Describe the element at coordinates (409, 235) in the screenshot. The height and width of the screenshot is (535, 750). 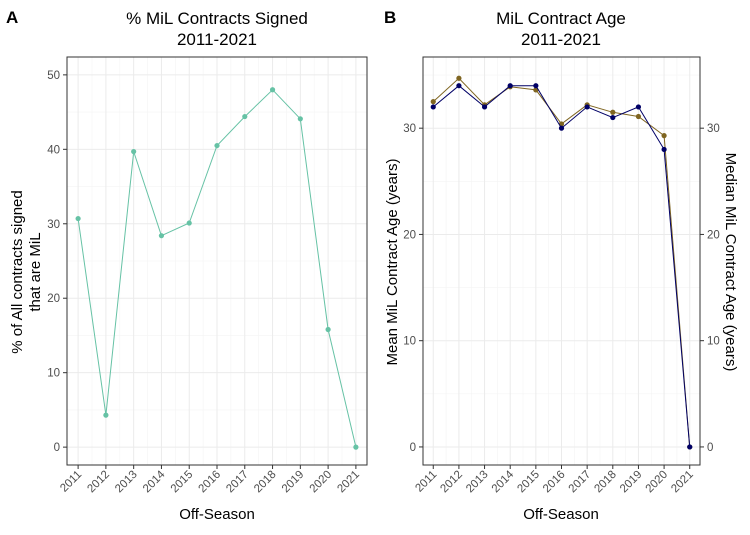
I see `panel-b-y-tick-label: 20` at that location.